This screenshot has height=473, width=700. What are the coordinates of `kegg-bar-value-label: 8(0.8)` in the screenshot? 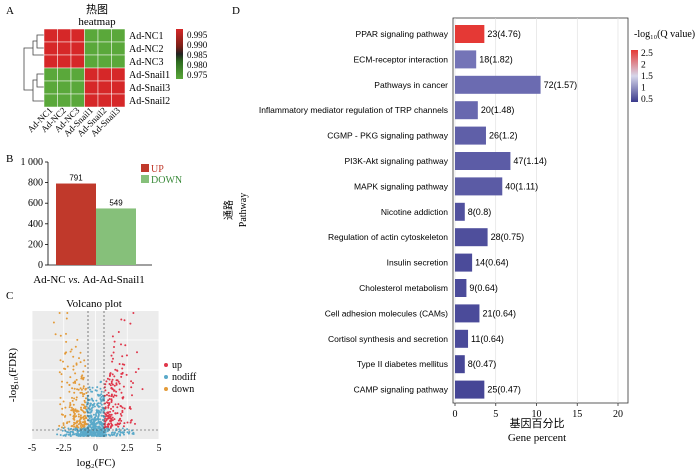 It's located at (480, 212).